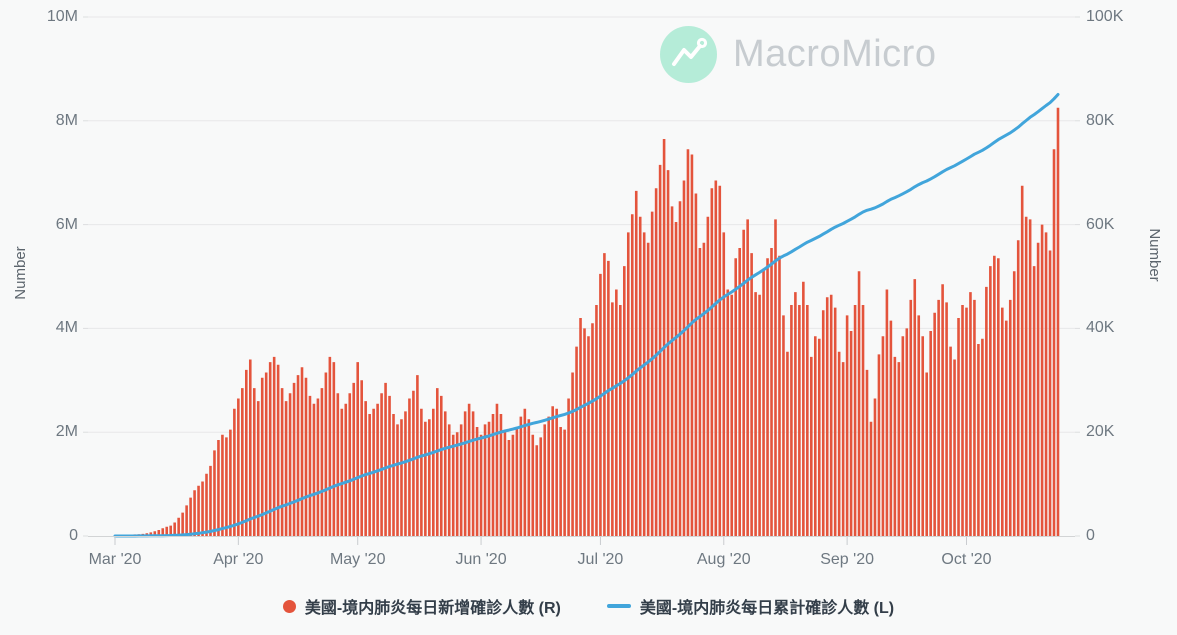  I want to click on y-left-tick-label: 4M, so click(66, 328).